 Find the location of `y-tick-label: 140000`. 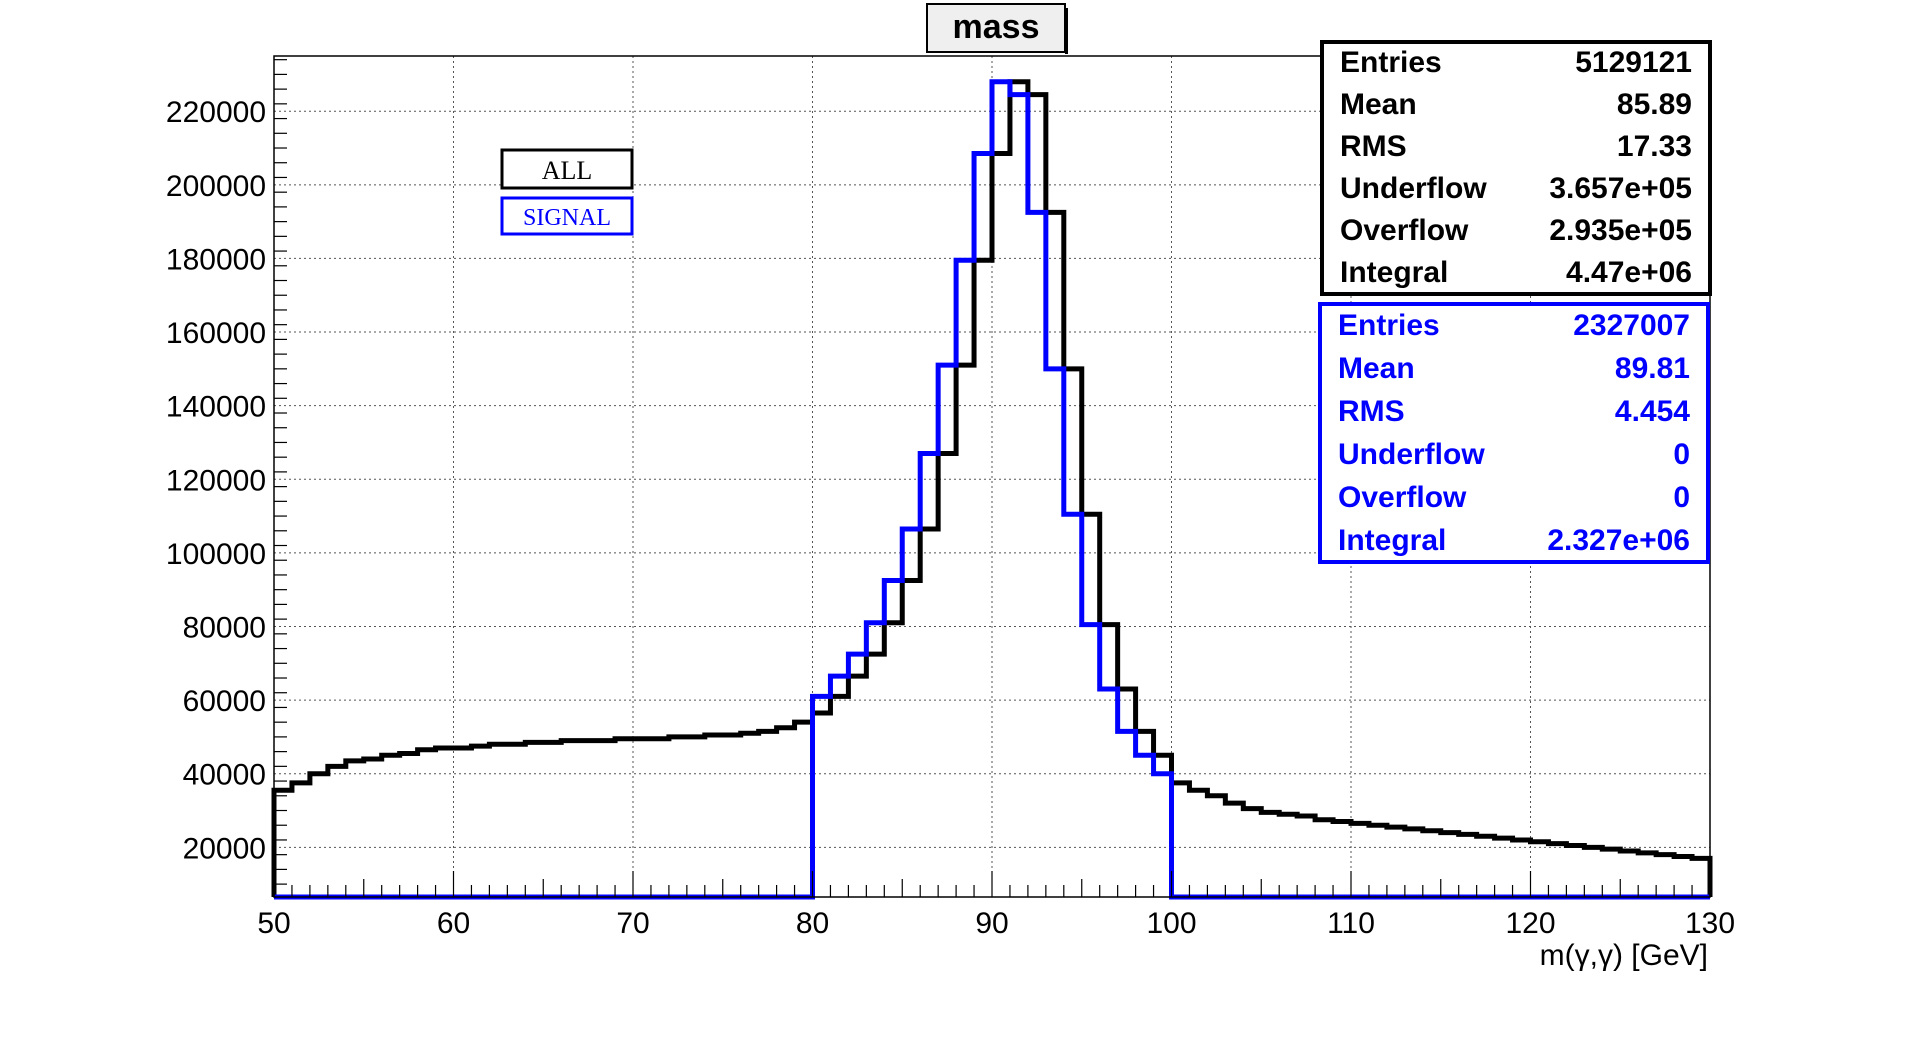

y-tick-label: 140000 is located at coordinates (216, 407).